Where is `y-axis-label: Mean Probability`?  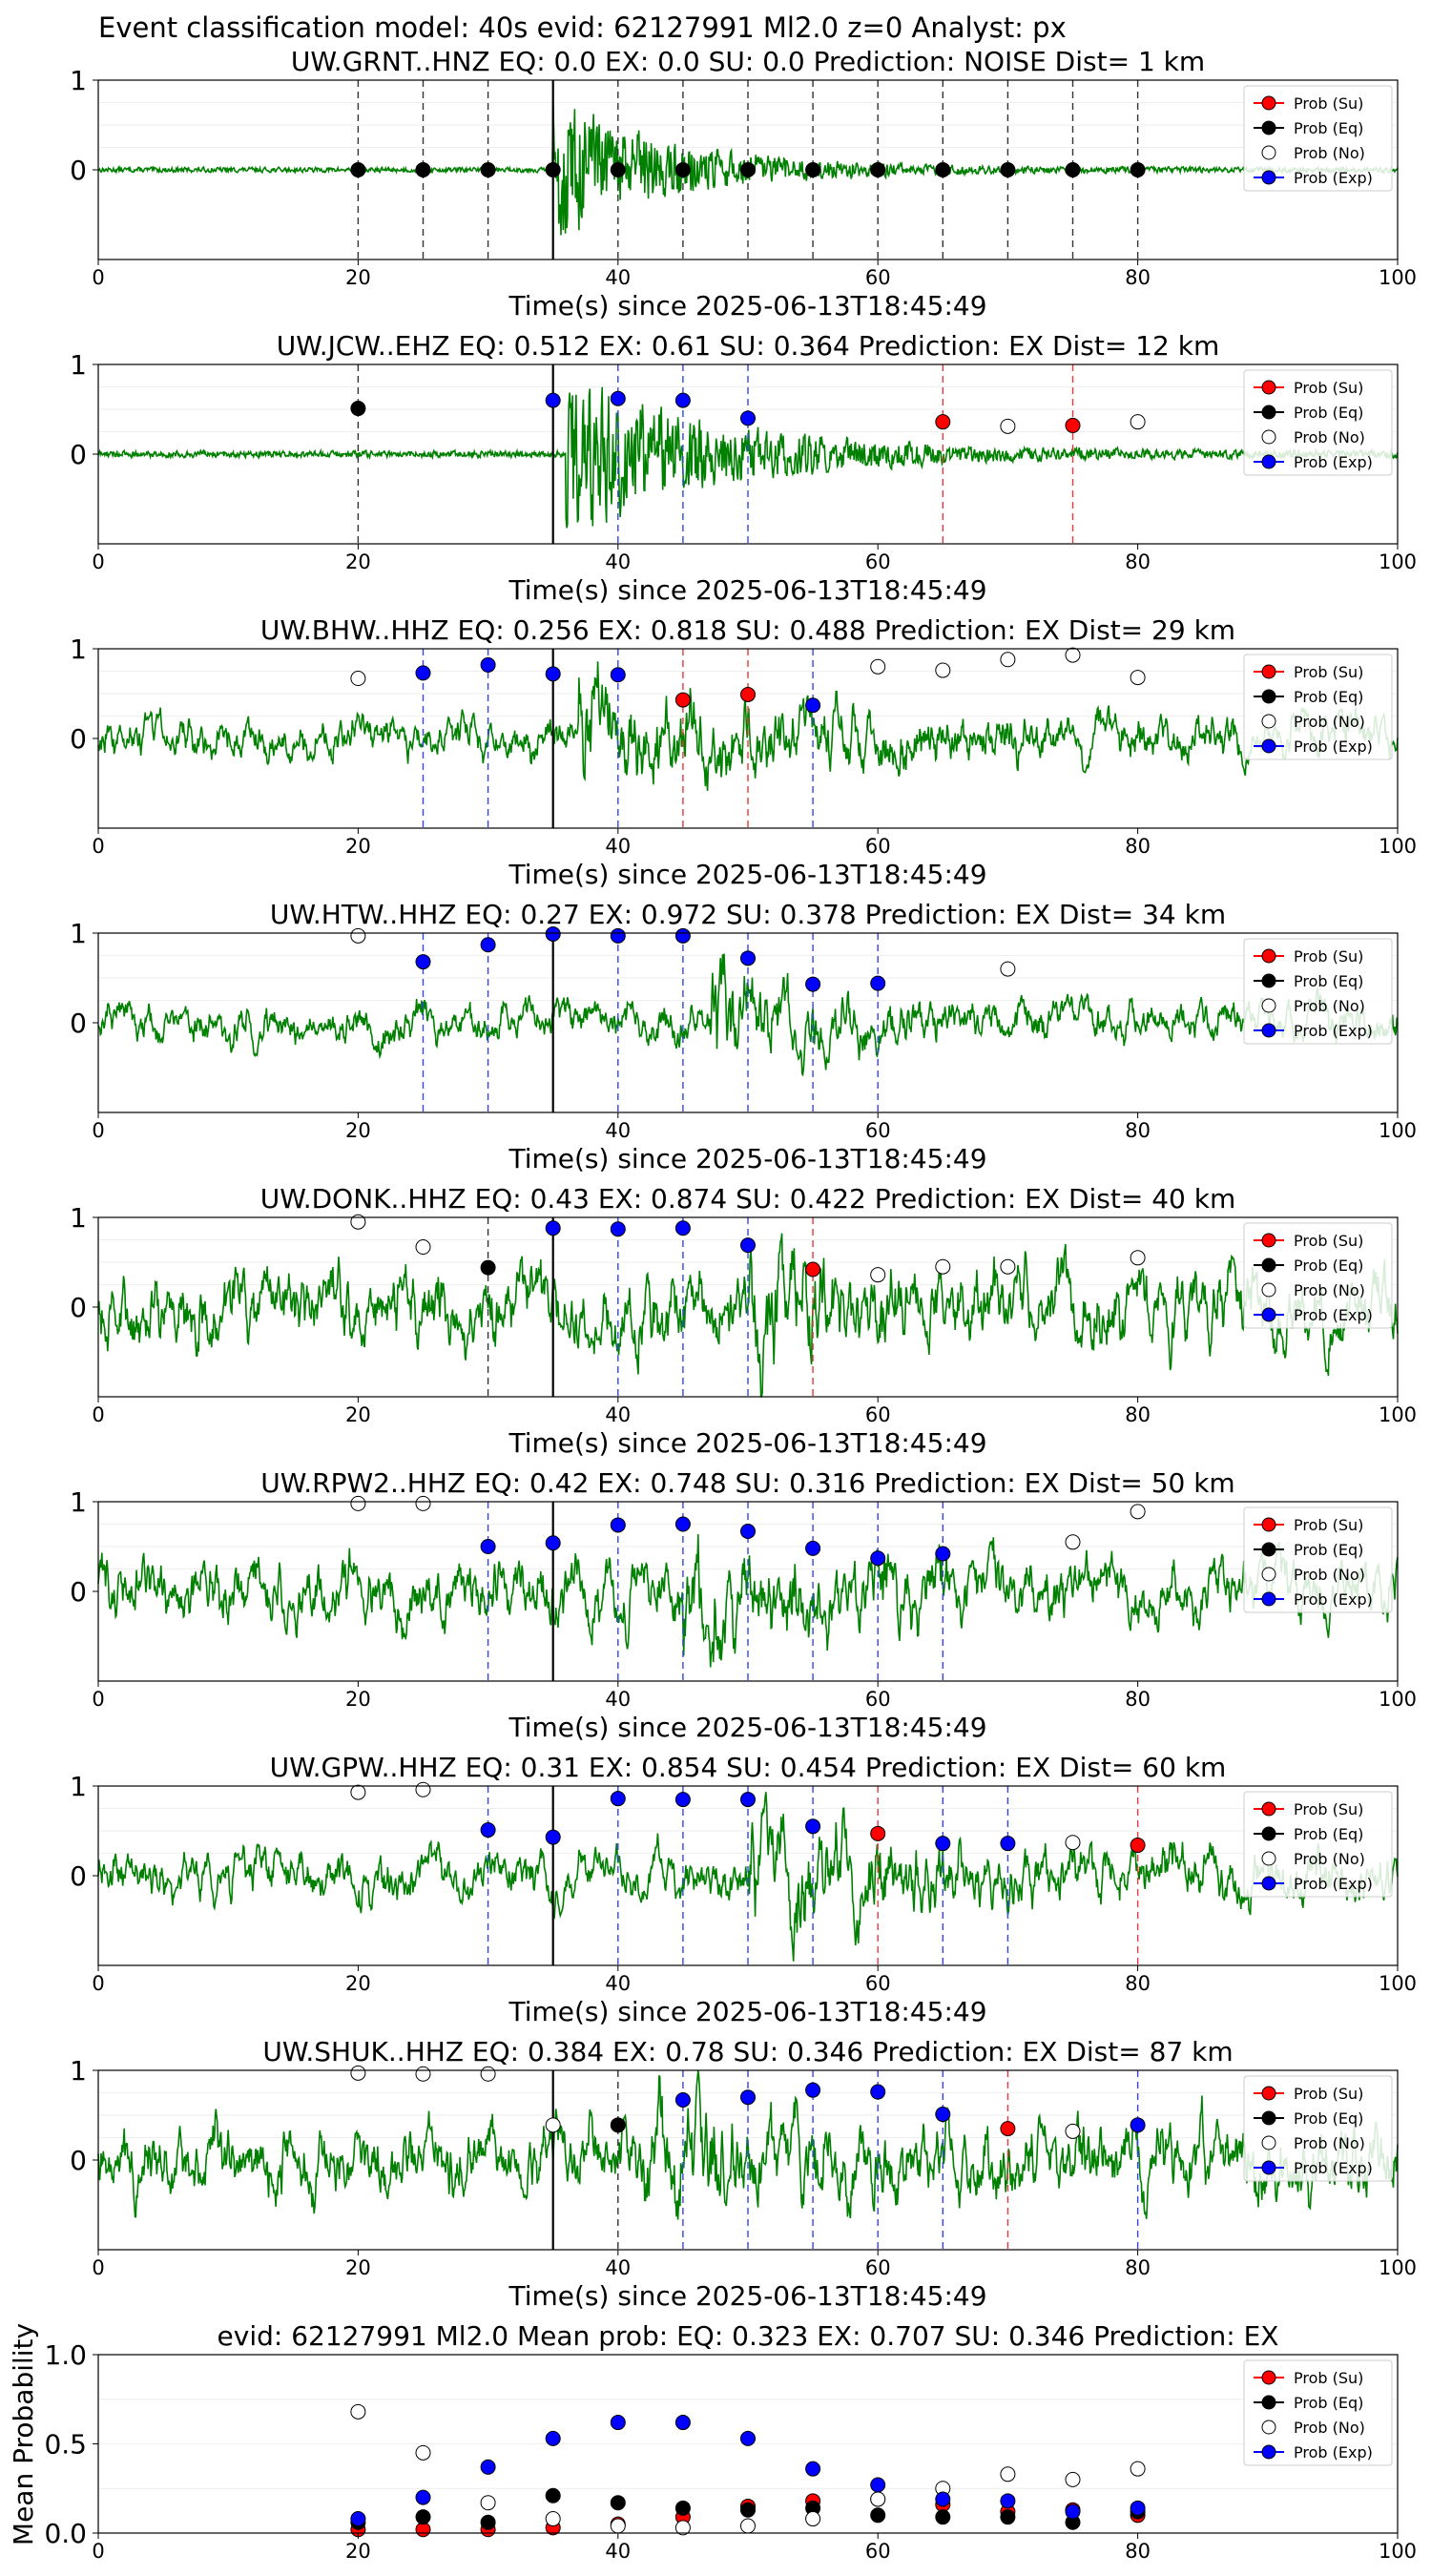
y-axis-label: Mean Probability is located at coordinates (23, 2434).